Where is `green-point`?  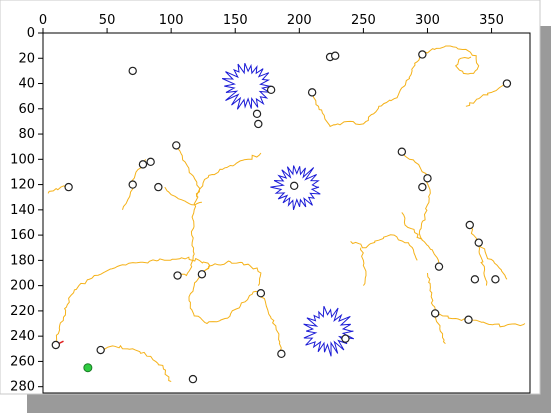
green-point is located at coordinates (88, 368).